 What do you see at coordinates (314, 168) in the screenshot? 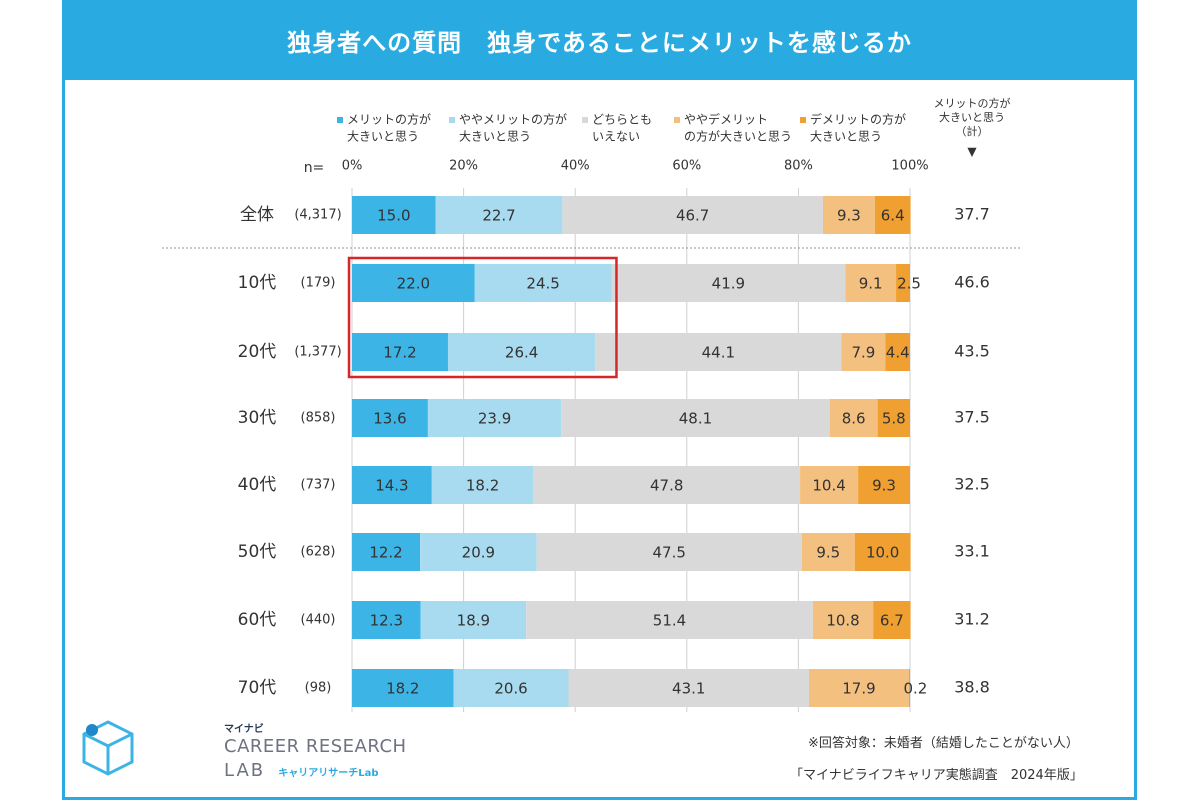
I see `n-header: n=` at bounding box center [314, 168].